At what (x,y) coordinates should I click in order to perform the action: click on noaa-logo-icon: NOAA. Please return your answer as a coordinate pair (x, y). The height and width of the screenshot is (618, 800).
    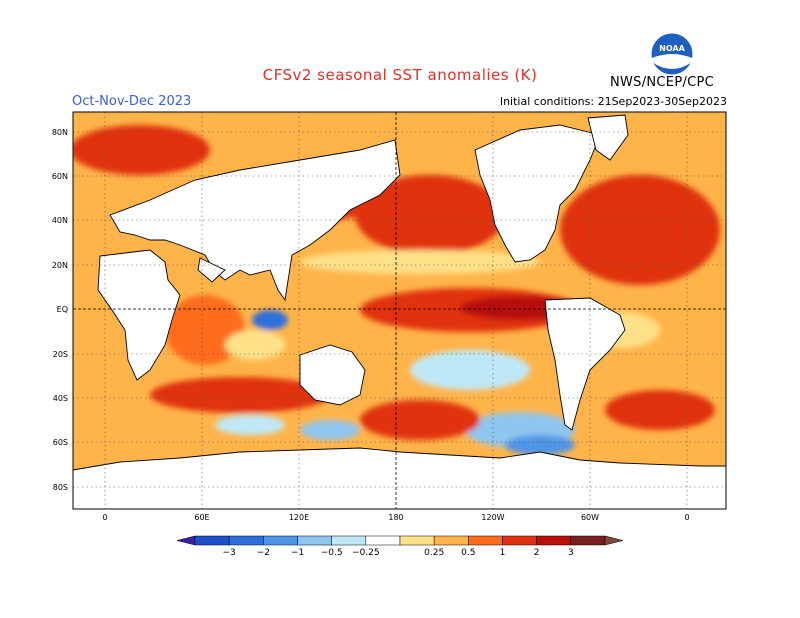
    Looking at the image, I should click on (672, 54).